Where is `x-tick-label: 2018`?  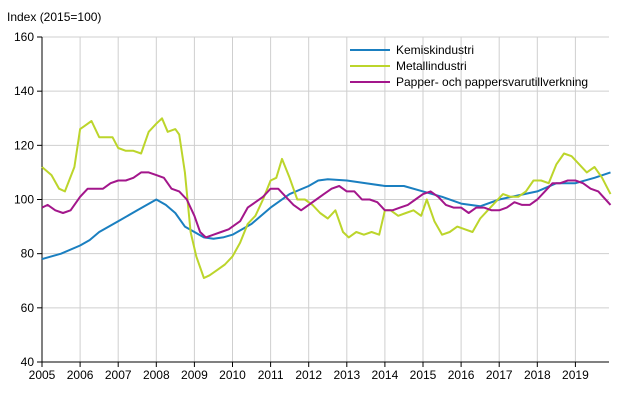 x-tick-label: 2018 is located at coordinates (537, 375).